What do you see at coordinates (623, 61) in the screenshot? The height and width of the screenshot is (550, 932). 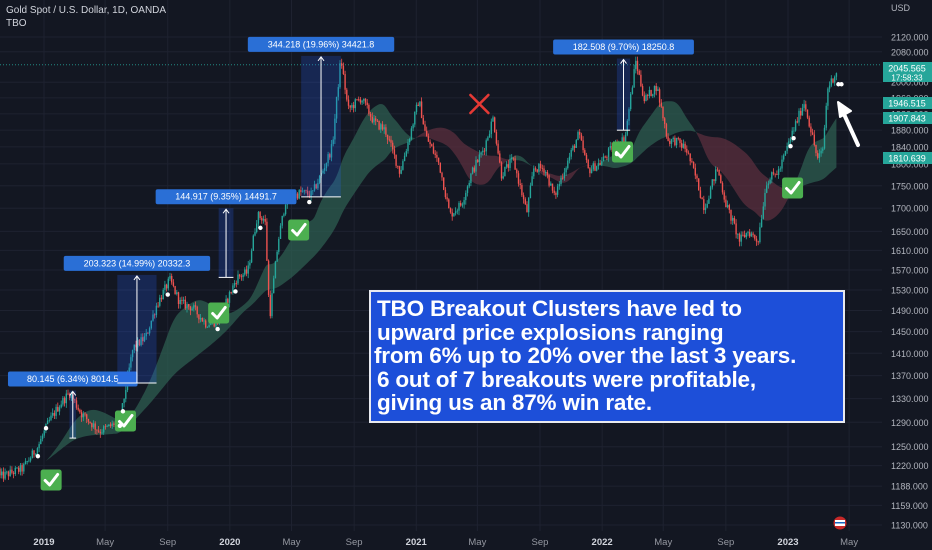 I see `measure-arrowhead-icon` at bounding box center [623, 61].